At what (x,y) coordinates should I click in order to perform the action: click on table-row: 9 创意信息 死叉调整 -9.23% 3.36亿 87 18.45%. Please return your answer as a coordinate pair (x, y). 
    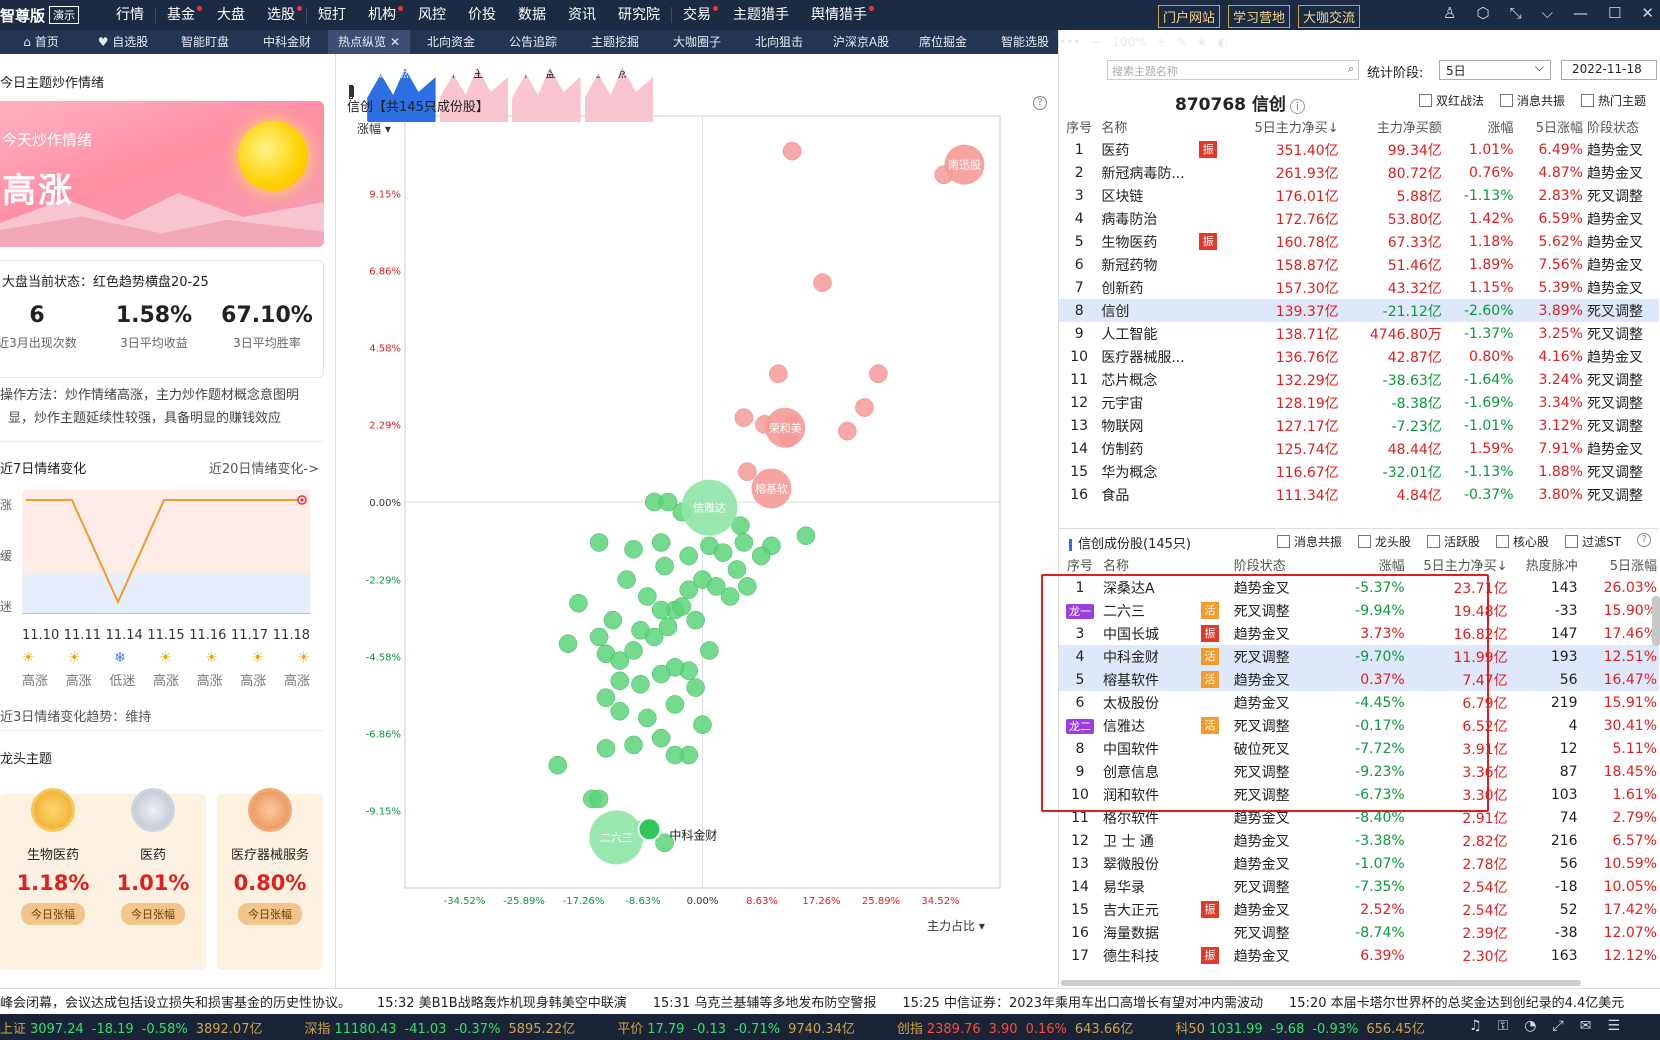
    Looking at the image, I should click on (1359, 771).